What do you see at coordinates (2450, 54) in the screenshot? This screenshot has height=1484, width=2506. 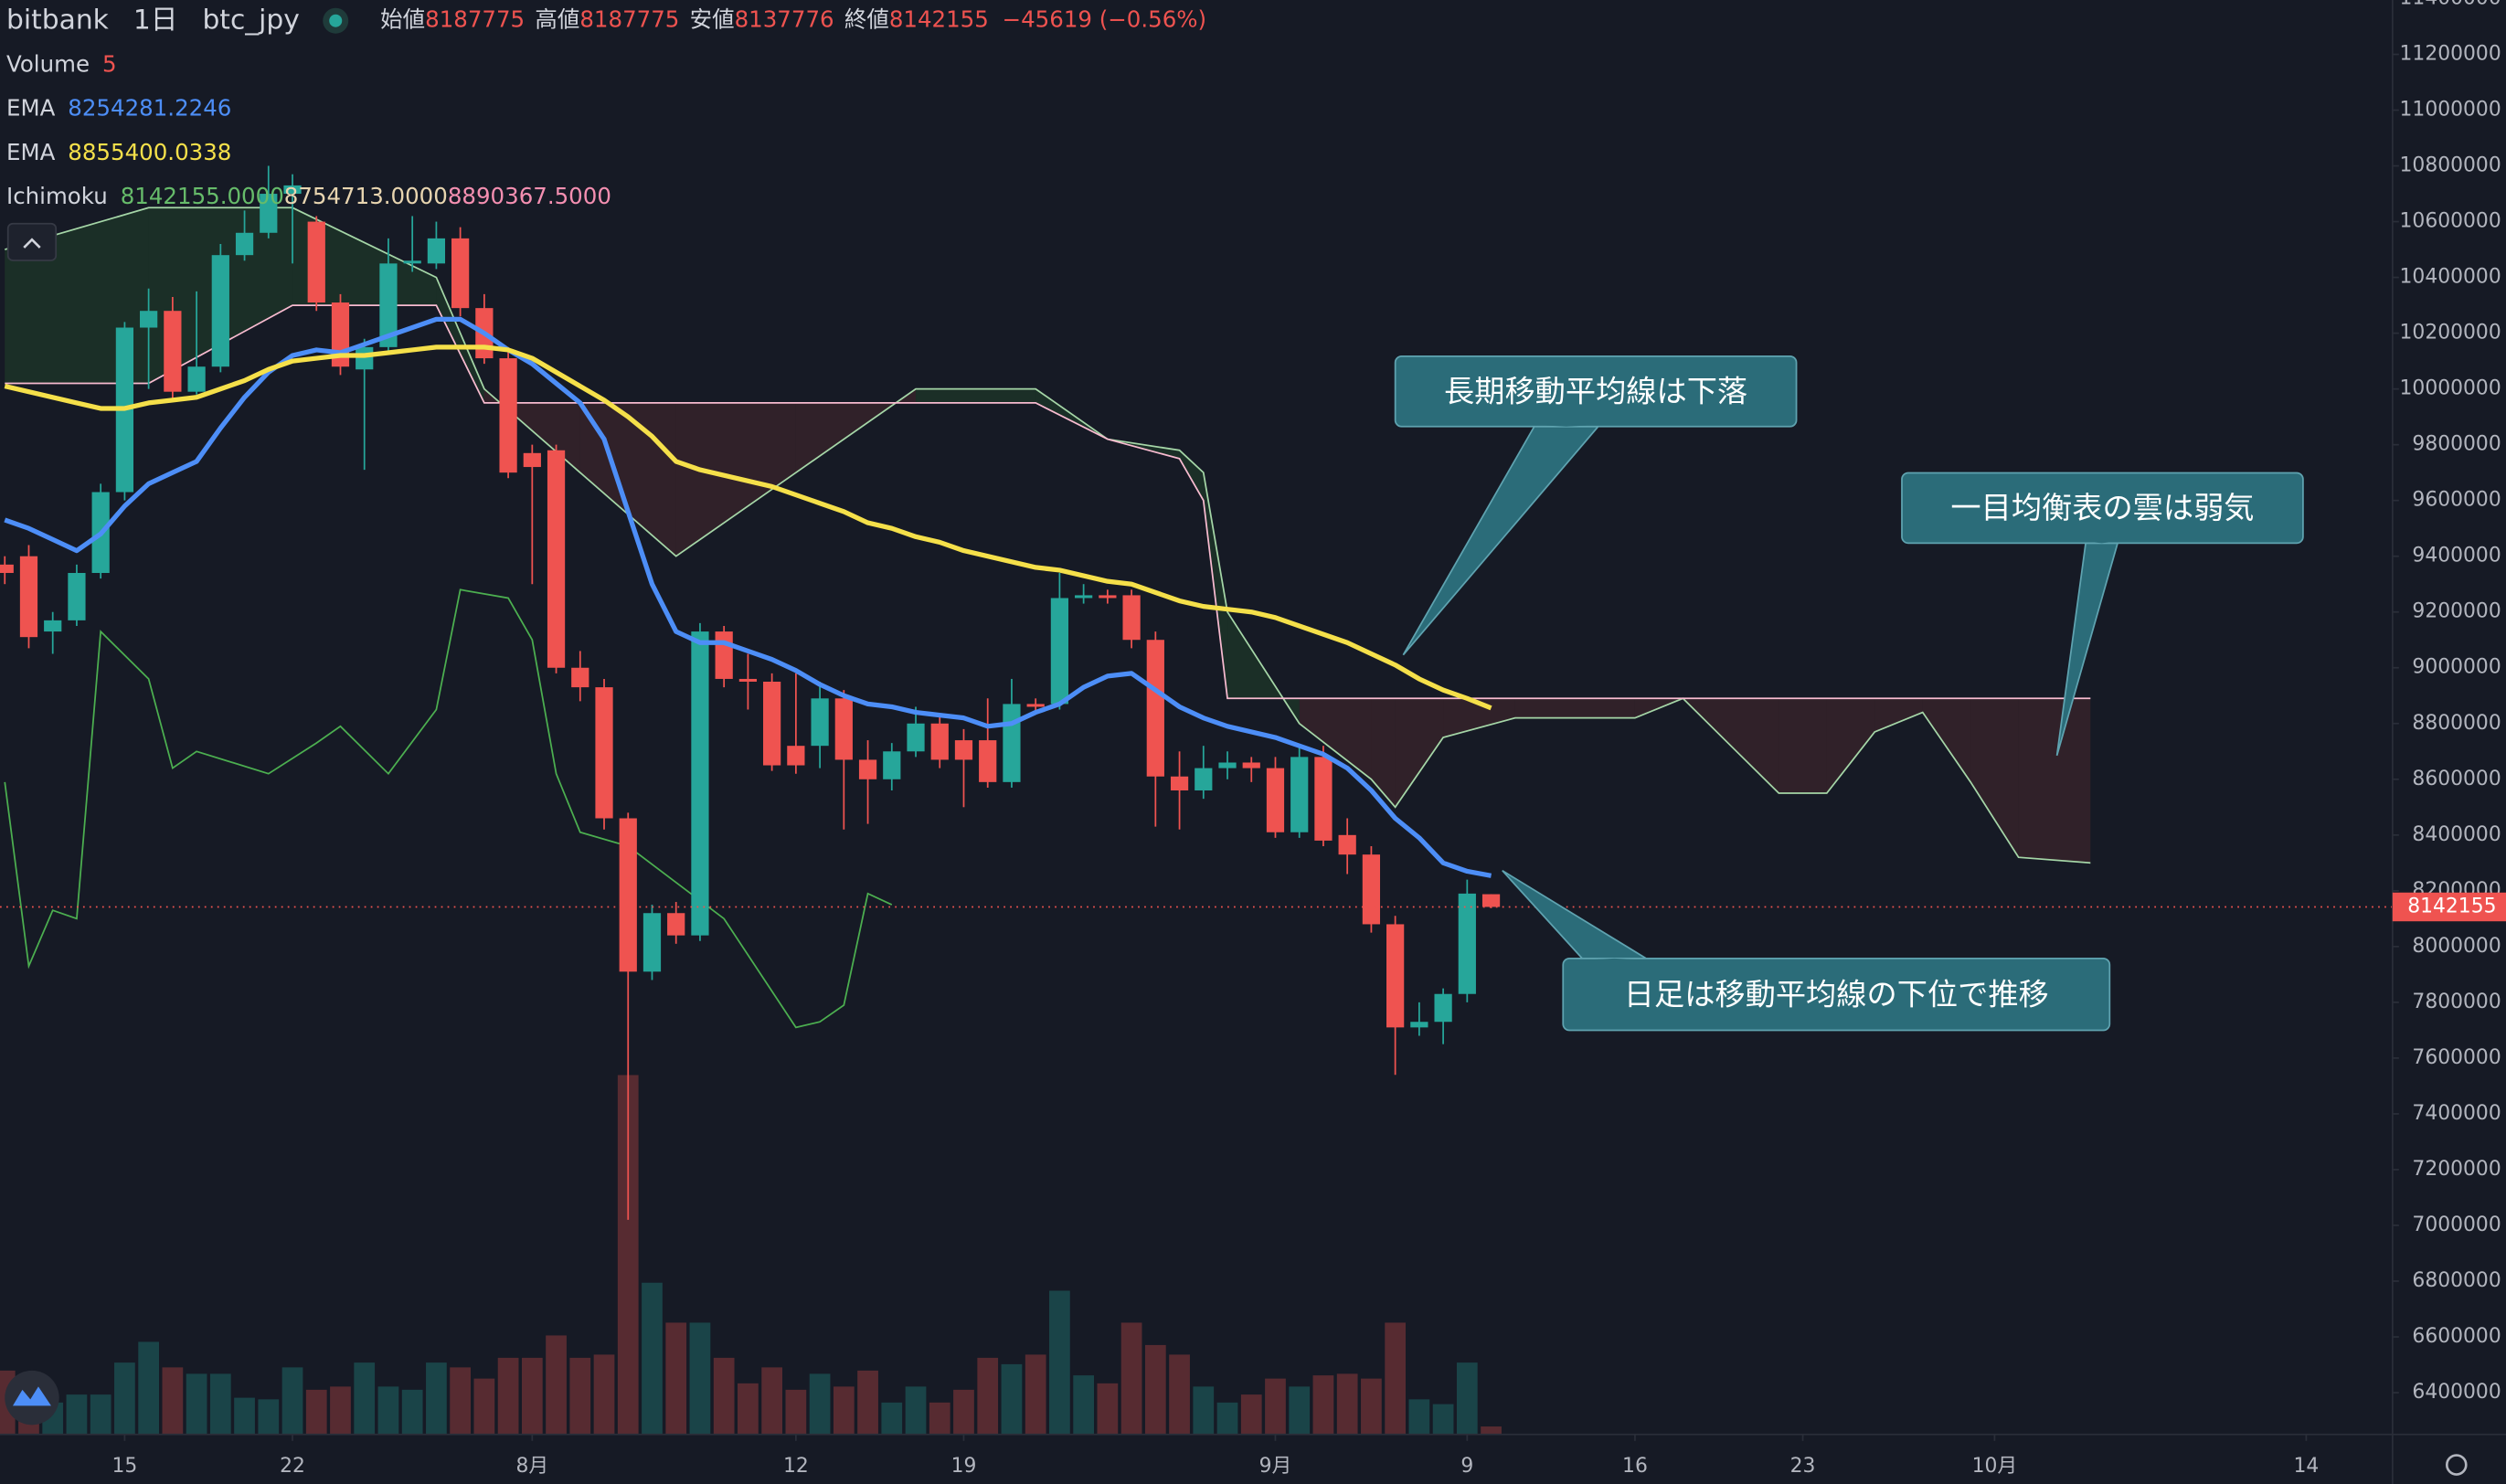 I see `y-tick-label: 11200000` at bounding box center [2450, 54].